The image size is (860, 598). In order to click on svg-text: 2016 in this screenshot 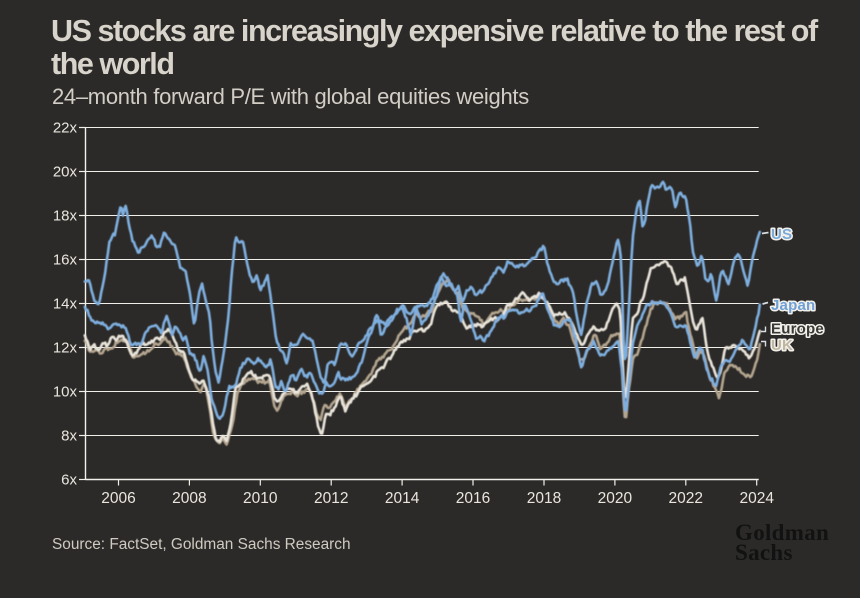, I will do `click(473, 498)`.